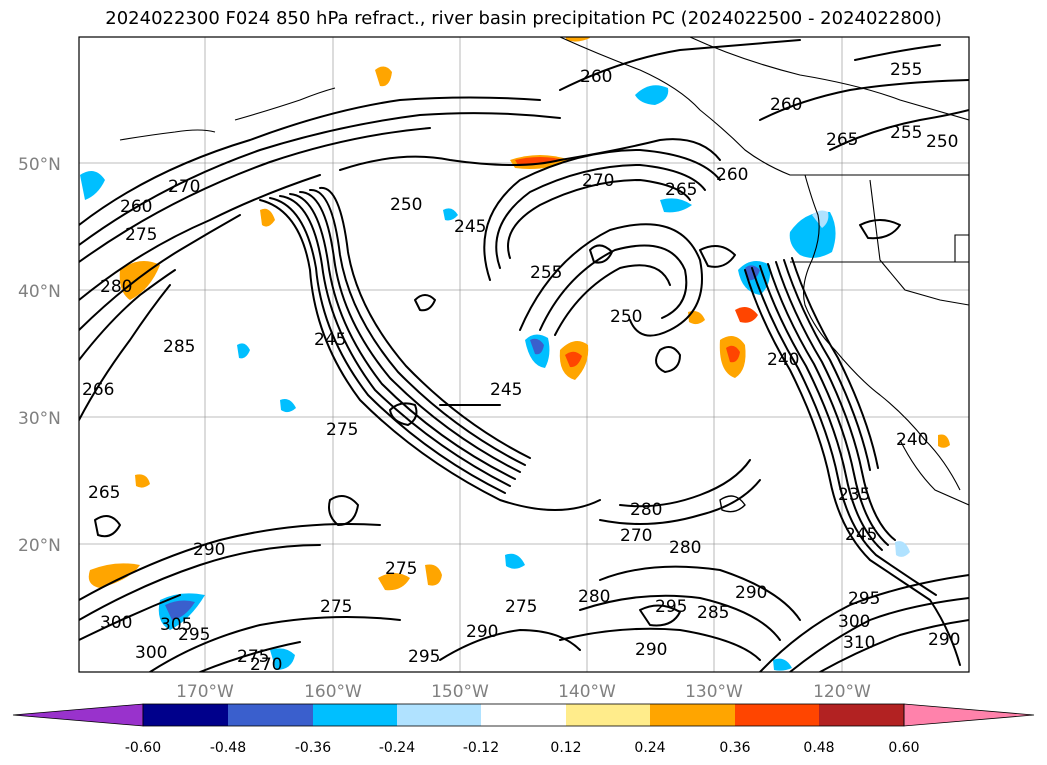 The width and height of the screenshot is (1047, 765). Describe the element at coordinates (734, 748) in the screenshot. I see `colorbar-tick: 0.36` at that location.